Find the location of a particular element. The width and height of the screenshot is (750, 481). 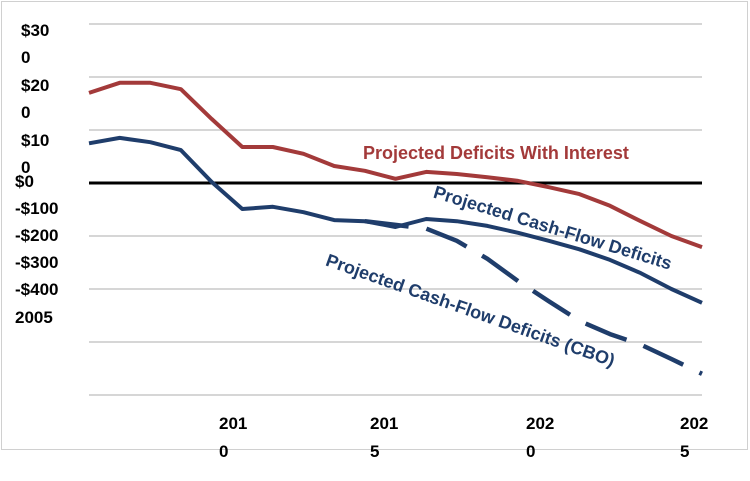

y-tick-label: $30 0 is located at coordinates (35, 44).